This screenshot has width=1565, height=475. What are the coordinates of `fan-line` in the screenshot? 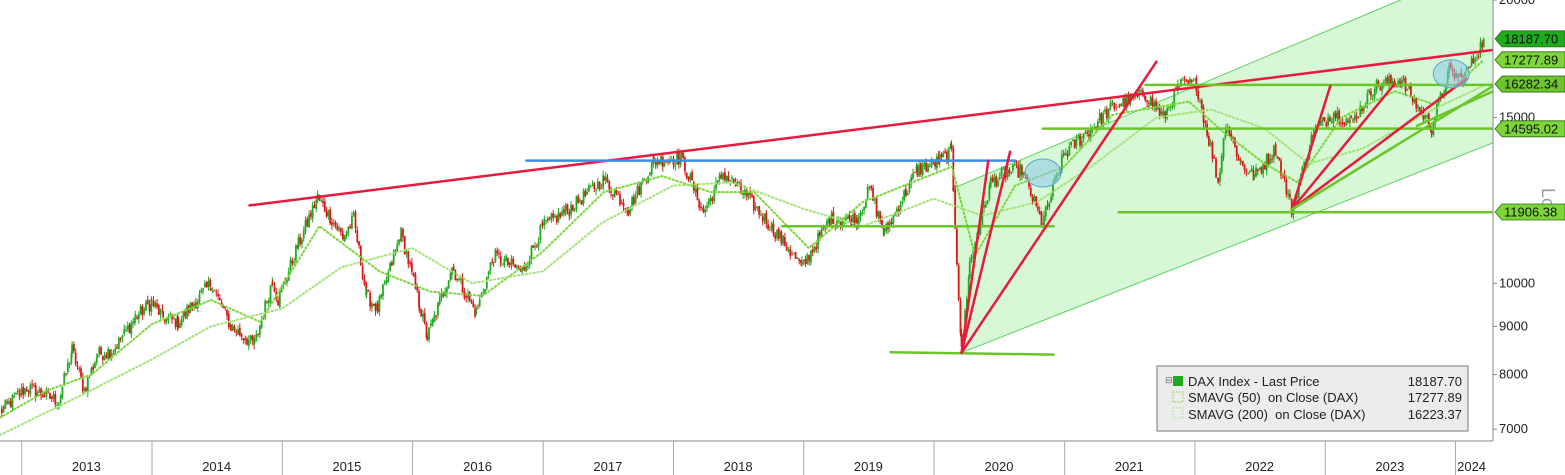 It's located at (975, 256).